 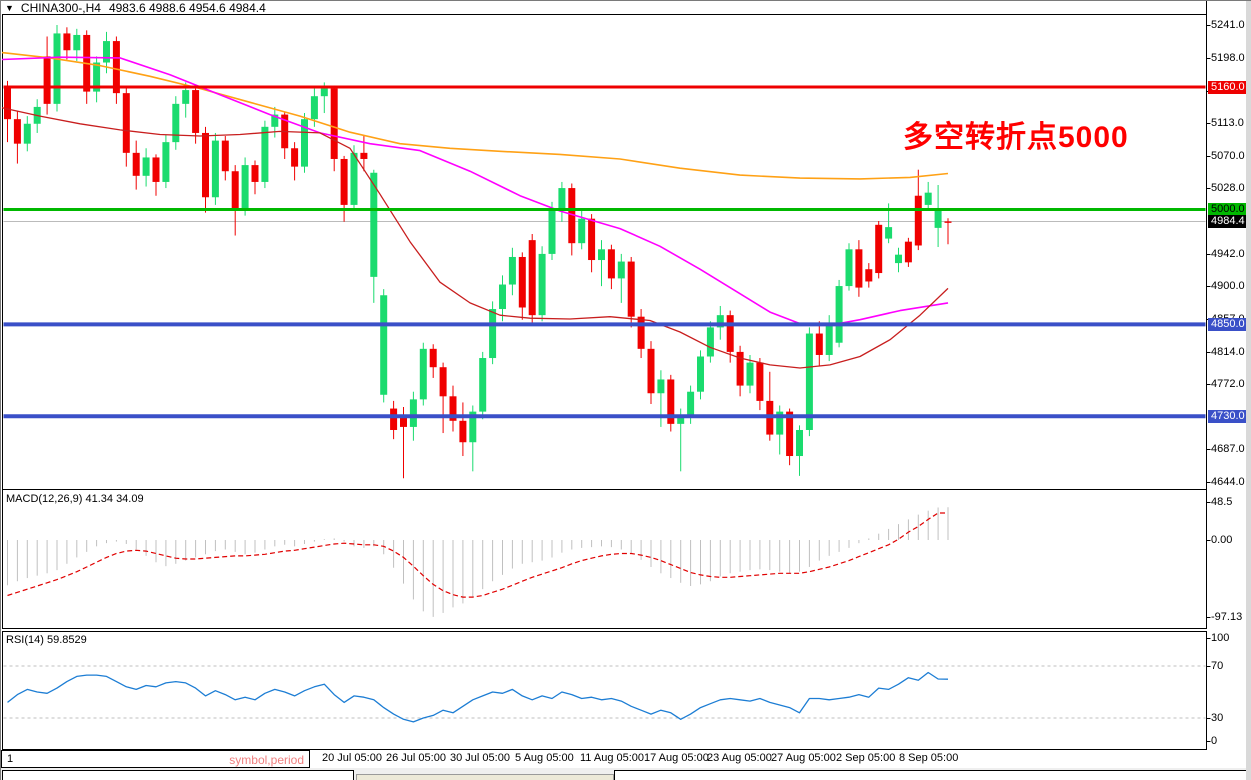 I want to click on price-tick-label: 4772.0, so click(x=1228, y=384).